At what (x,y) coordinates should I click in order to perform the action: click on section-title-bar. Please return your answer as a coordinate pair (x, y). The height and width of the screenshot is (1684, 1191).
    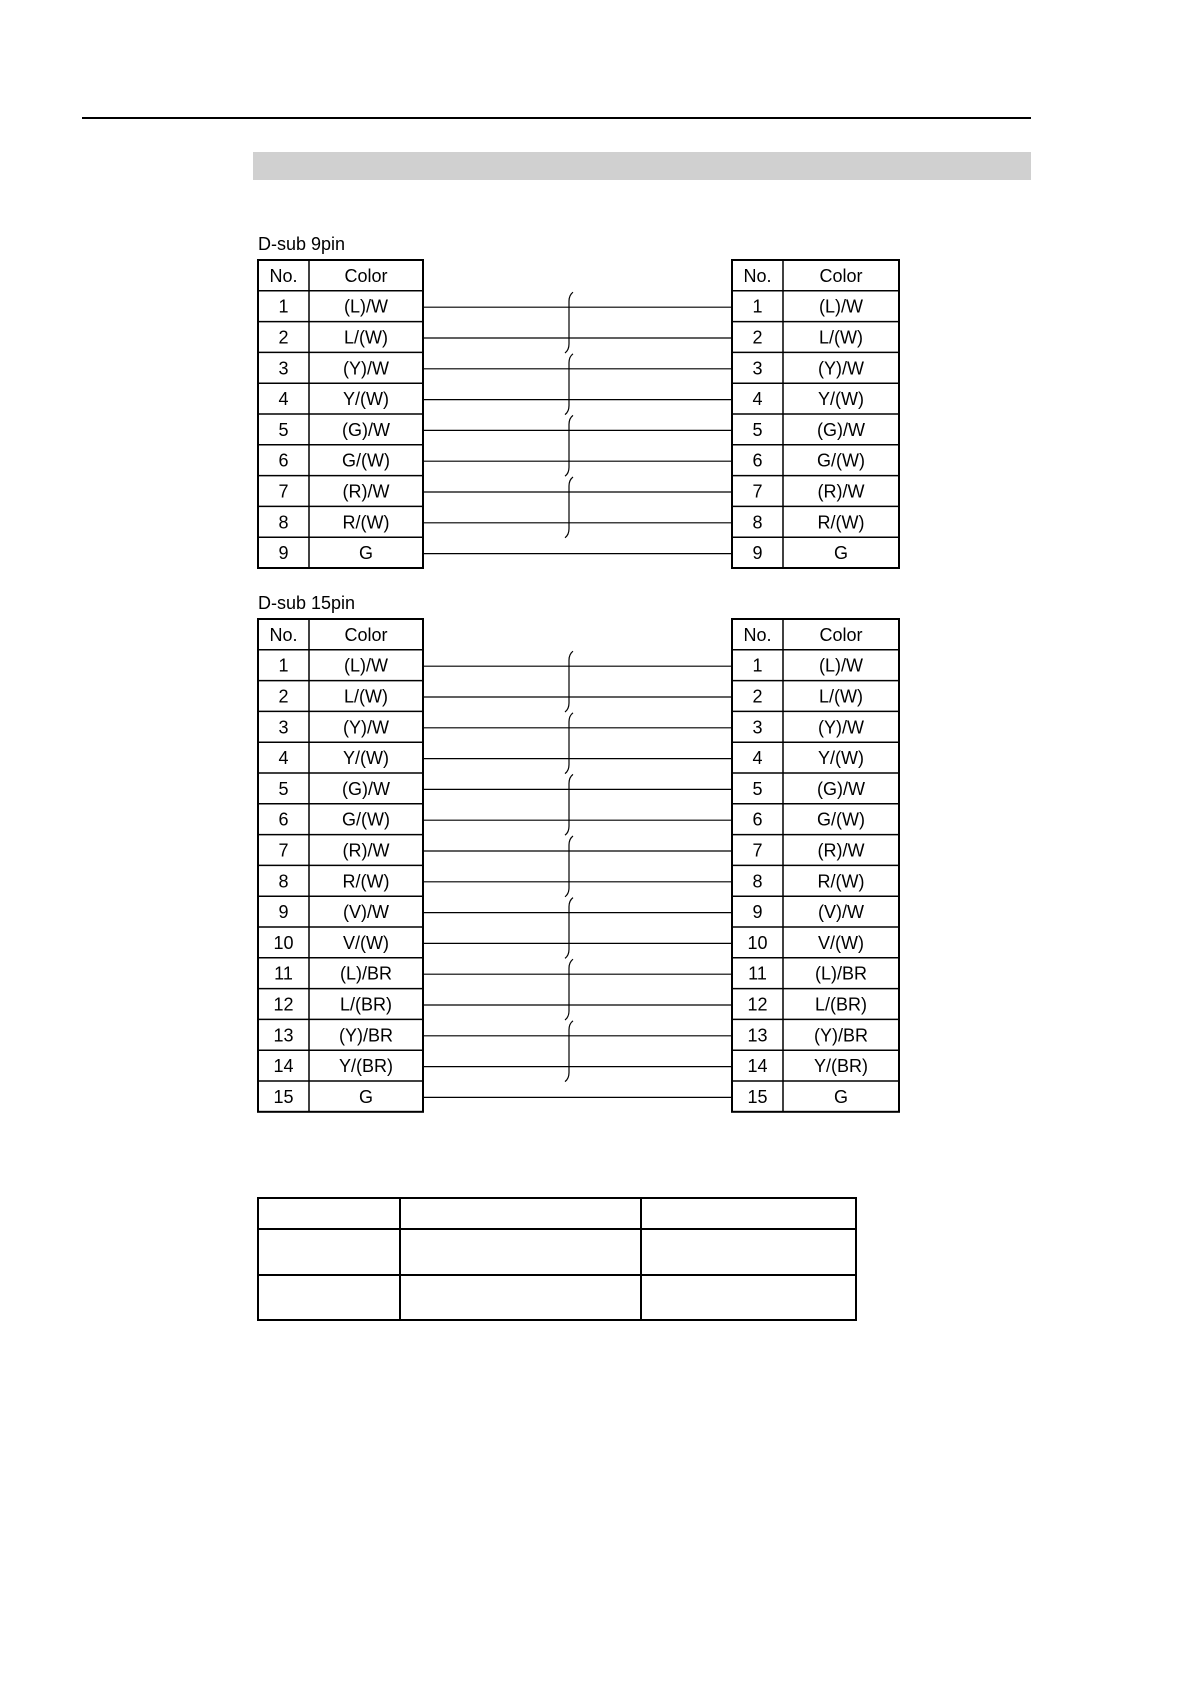
    Looking at the image, I should click on (642, 166).